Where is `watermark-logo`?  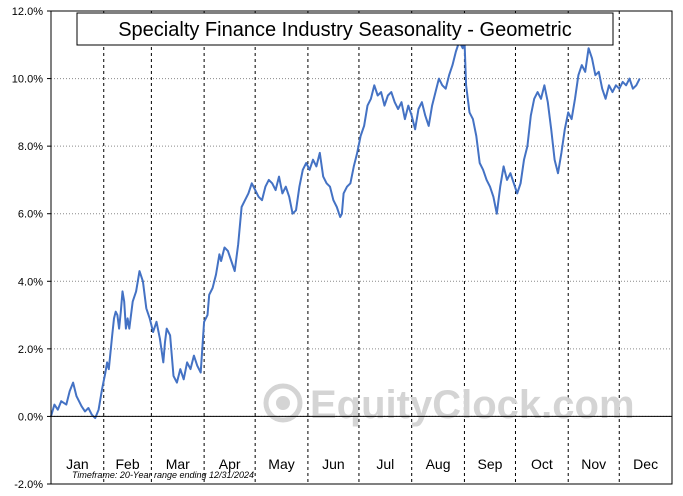 watermark-logo is located at coordinates (283, 403).